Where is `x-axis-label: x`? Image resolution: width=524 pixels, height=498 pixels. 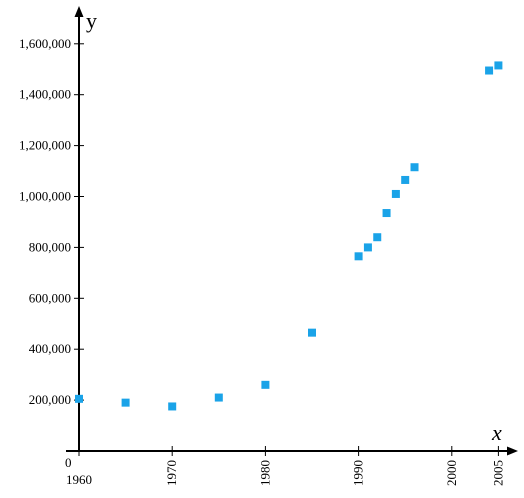 x-axis-label: x is located at coordinates (496, 432).